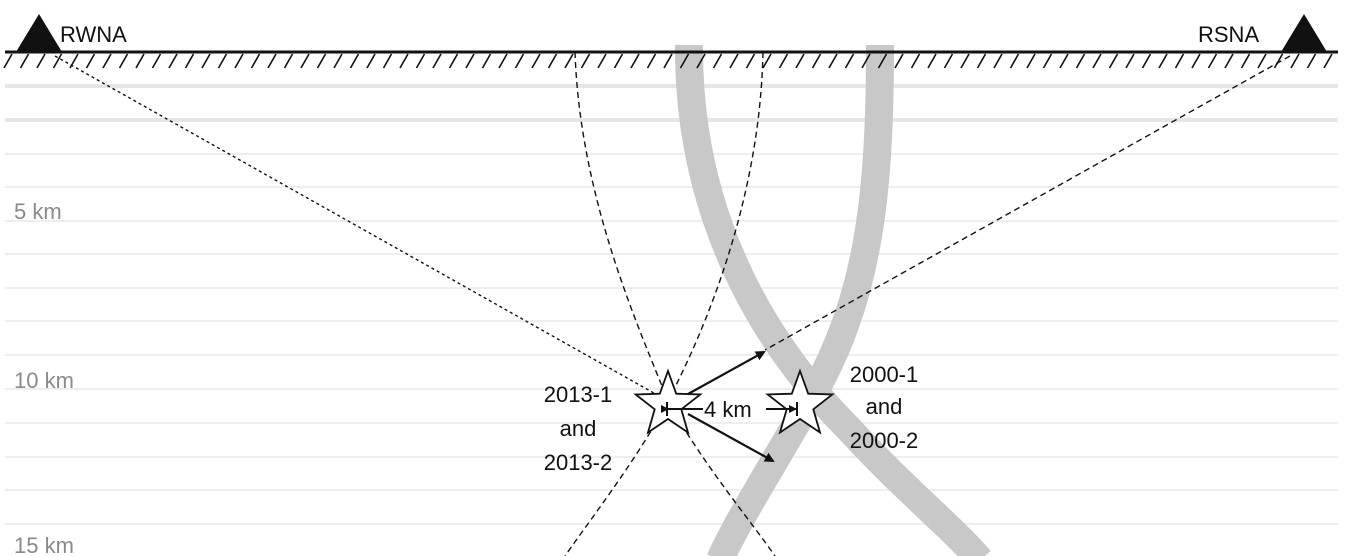 Image resolution: width=1345 pixels, height=556 pixels. Describe the element at coordinates (1262, 33) in the screenshot. I see `station-rsna: RSNA` at that location.